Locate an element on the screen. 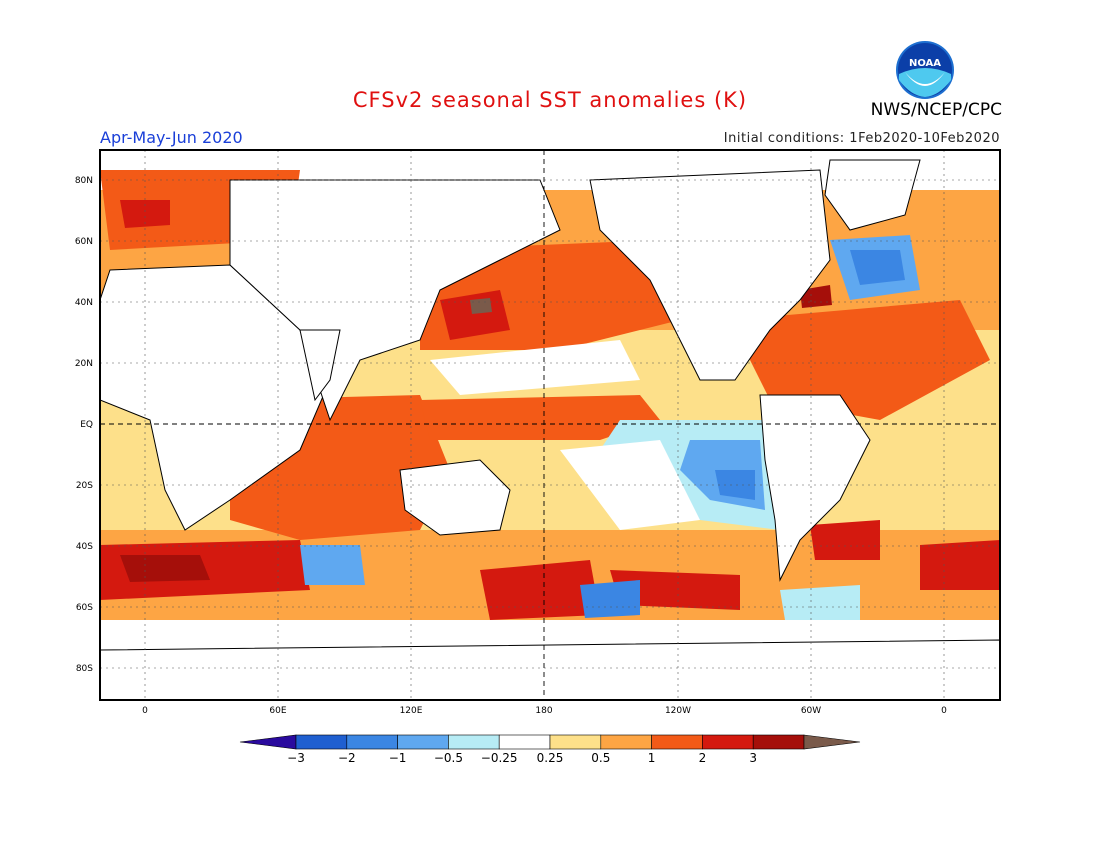  forecast-period: Apr-May-Jun 2020 is located at coordinates (171, 137).